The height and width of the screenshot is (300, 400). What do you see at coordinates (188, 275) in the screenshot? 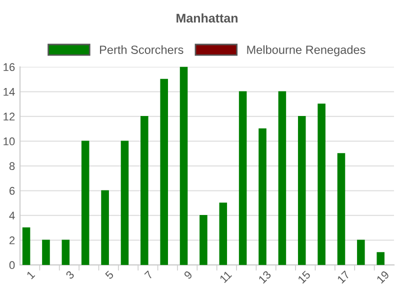
I see `x-tick-label: 9` at bounding box center [188, 275].